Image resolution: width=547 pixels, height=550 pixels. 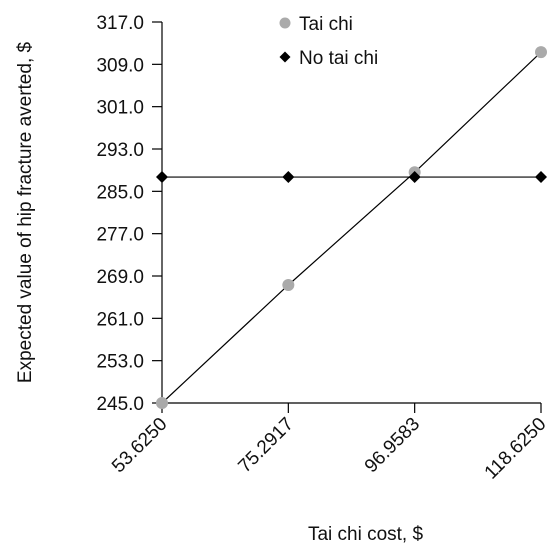 I want to click on y-tick-label: 309.0, so click(x=120, y=65).